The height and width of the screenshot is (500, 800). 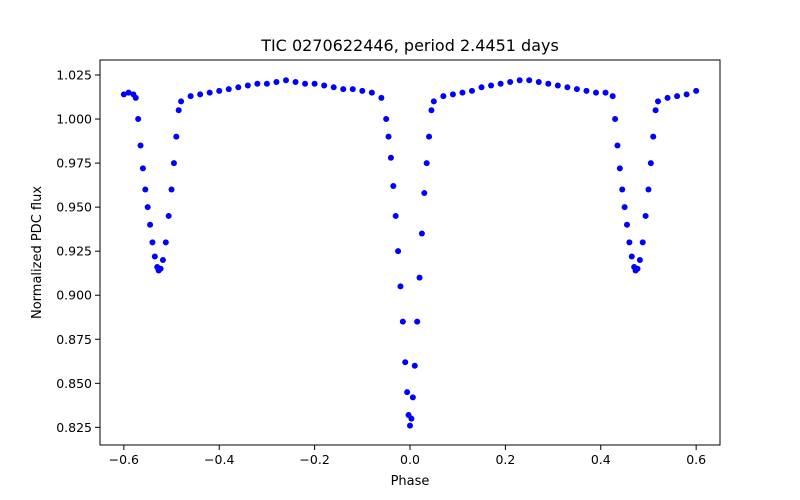 I want to click on x-tick-label: 0.2, so click(x=505, y=459).